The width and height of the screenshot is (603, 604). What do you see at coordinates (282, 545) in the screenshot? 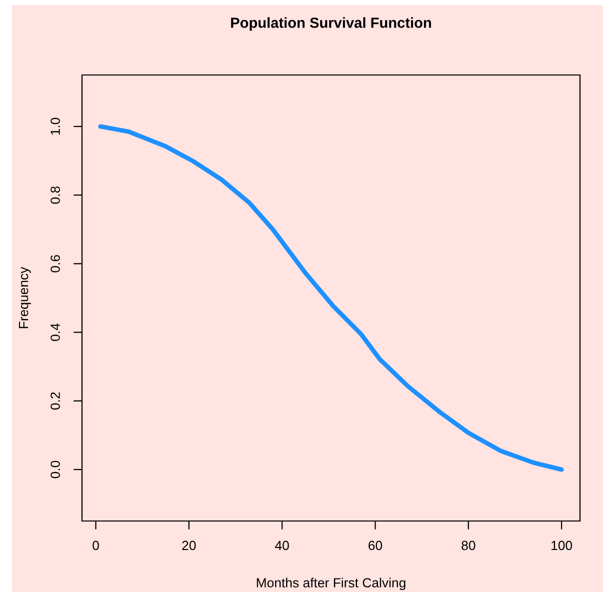
I see `x-tick-label: 40` at bounding box center [282, 545].